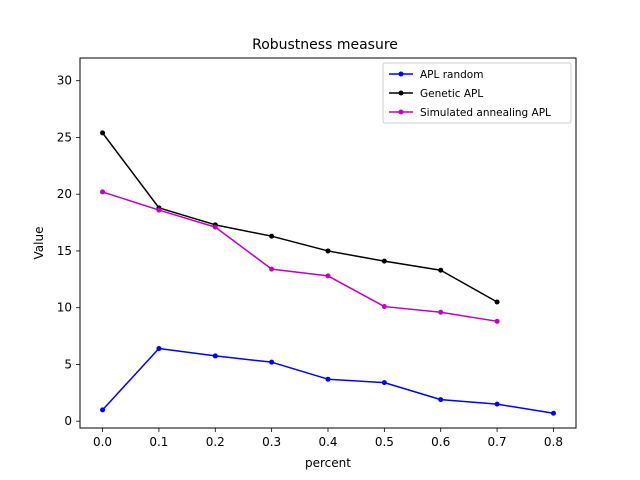  What do you see at coordinates (68, 421) in the screenshot?
I see `y-tick-label: 0` at bounding box center [68, 421].